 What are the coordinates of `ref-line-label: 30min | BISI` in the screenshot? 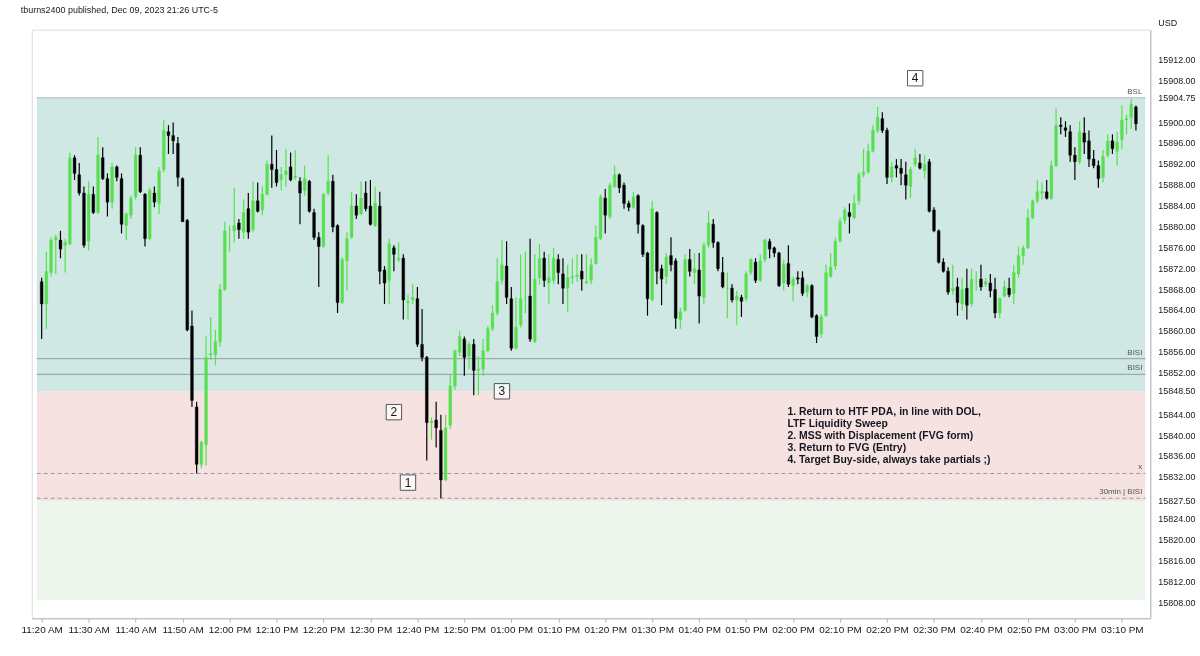 It's located at (1121, 492).